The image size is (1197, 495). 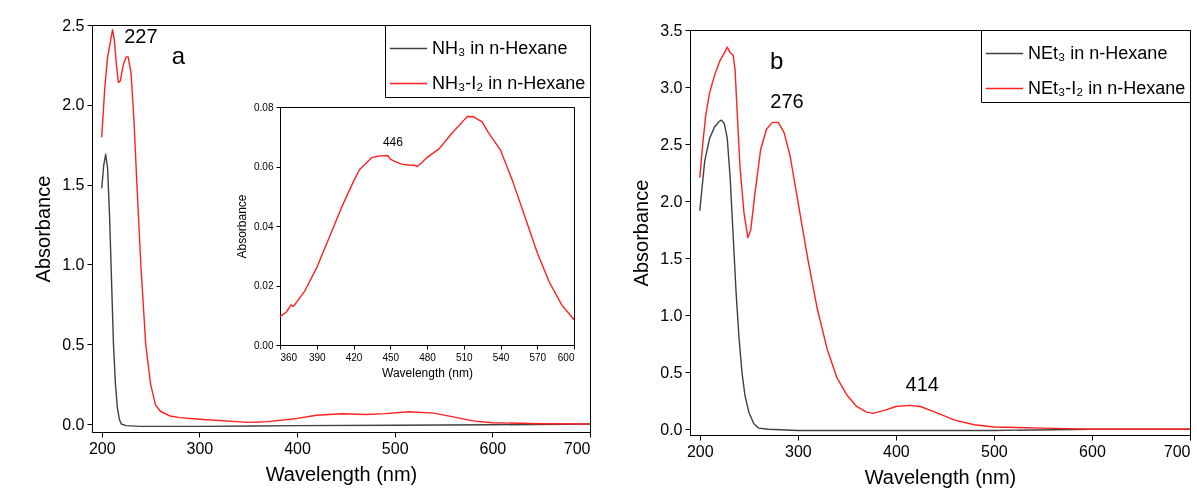 What do you see at coordinates (354, 357) in the screenshot?
I see `x-tick-label: 420` at bounding box center [354, 357].